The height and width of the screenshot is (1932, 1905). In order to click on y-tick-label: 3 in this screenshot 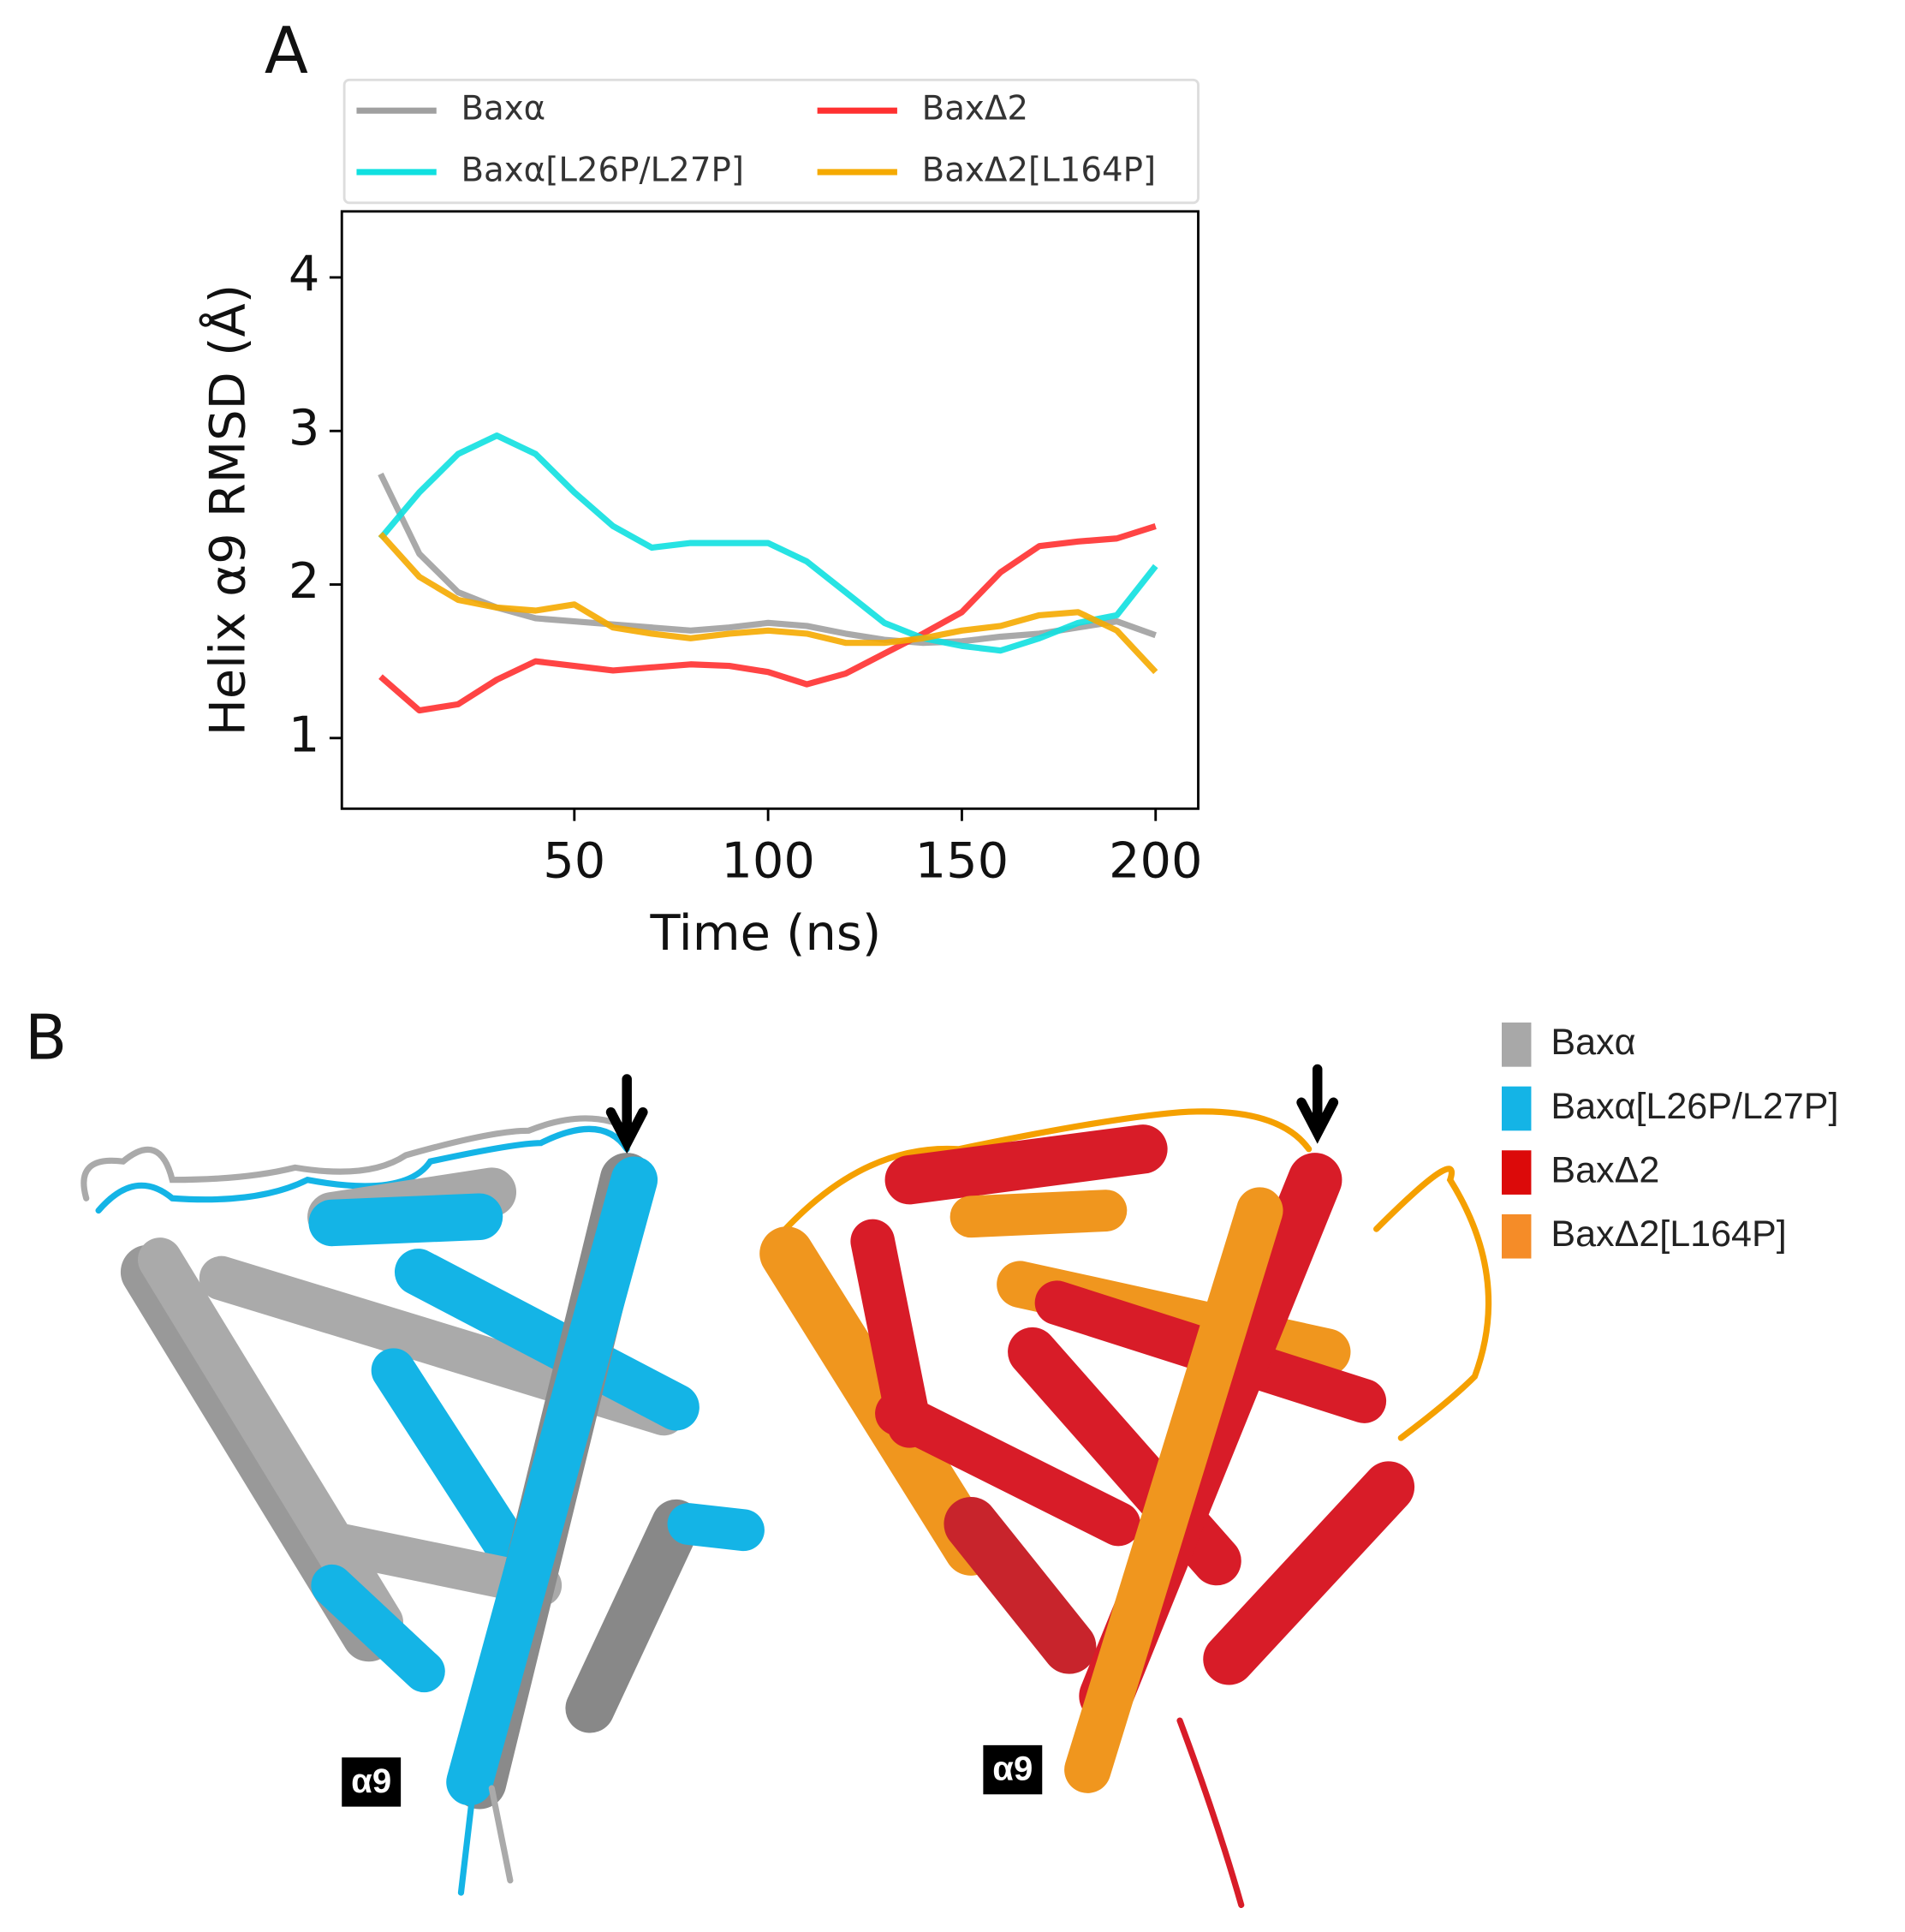, I will do `click(304, 427)`.